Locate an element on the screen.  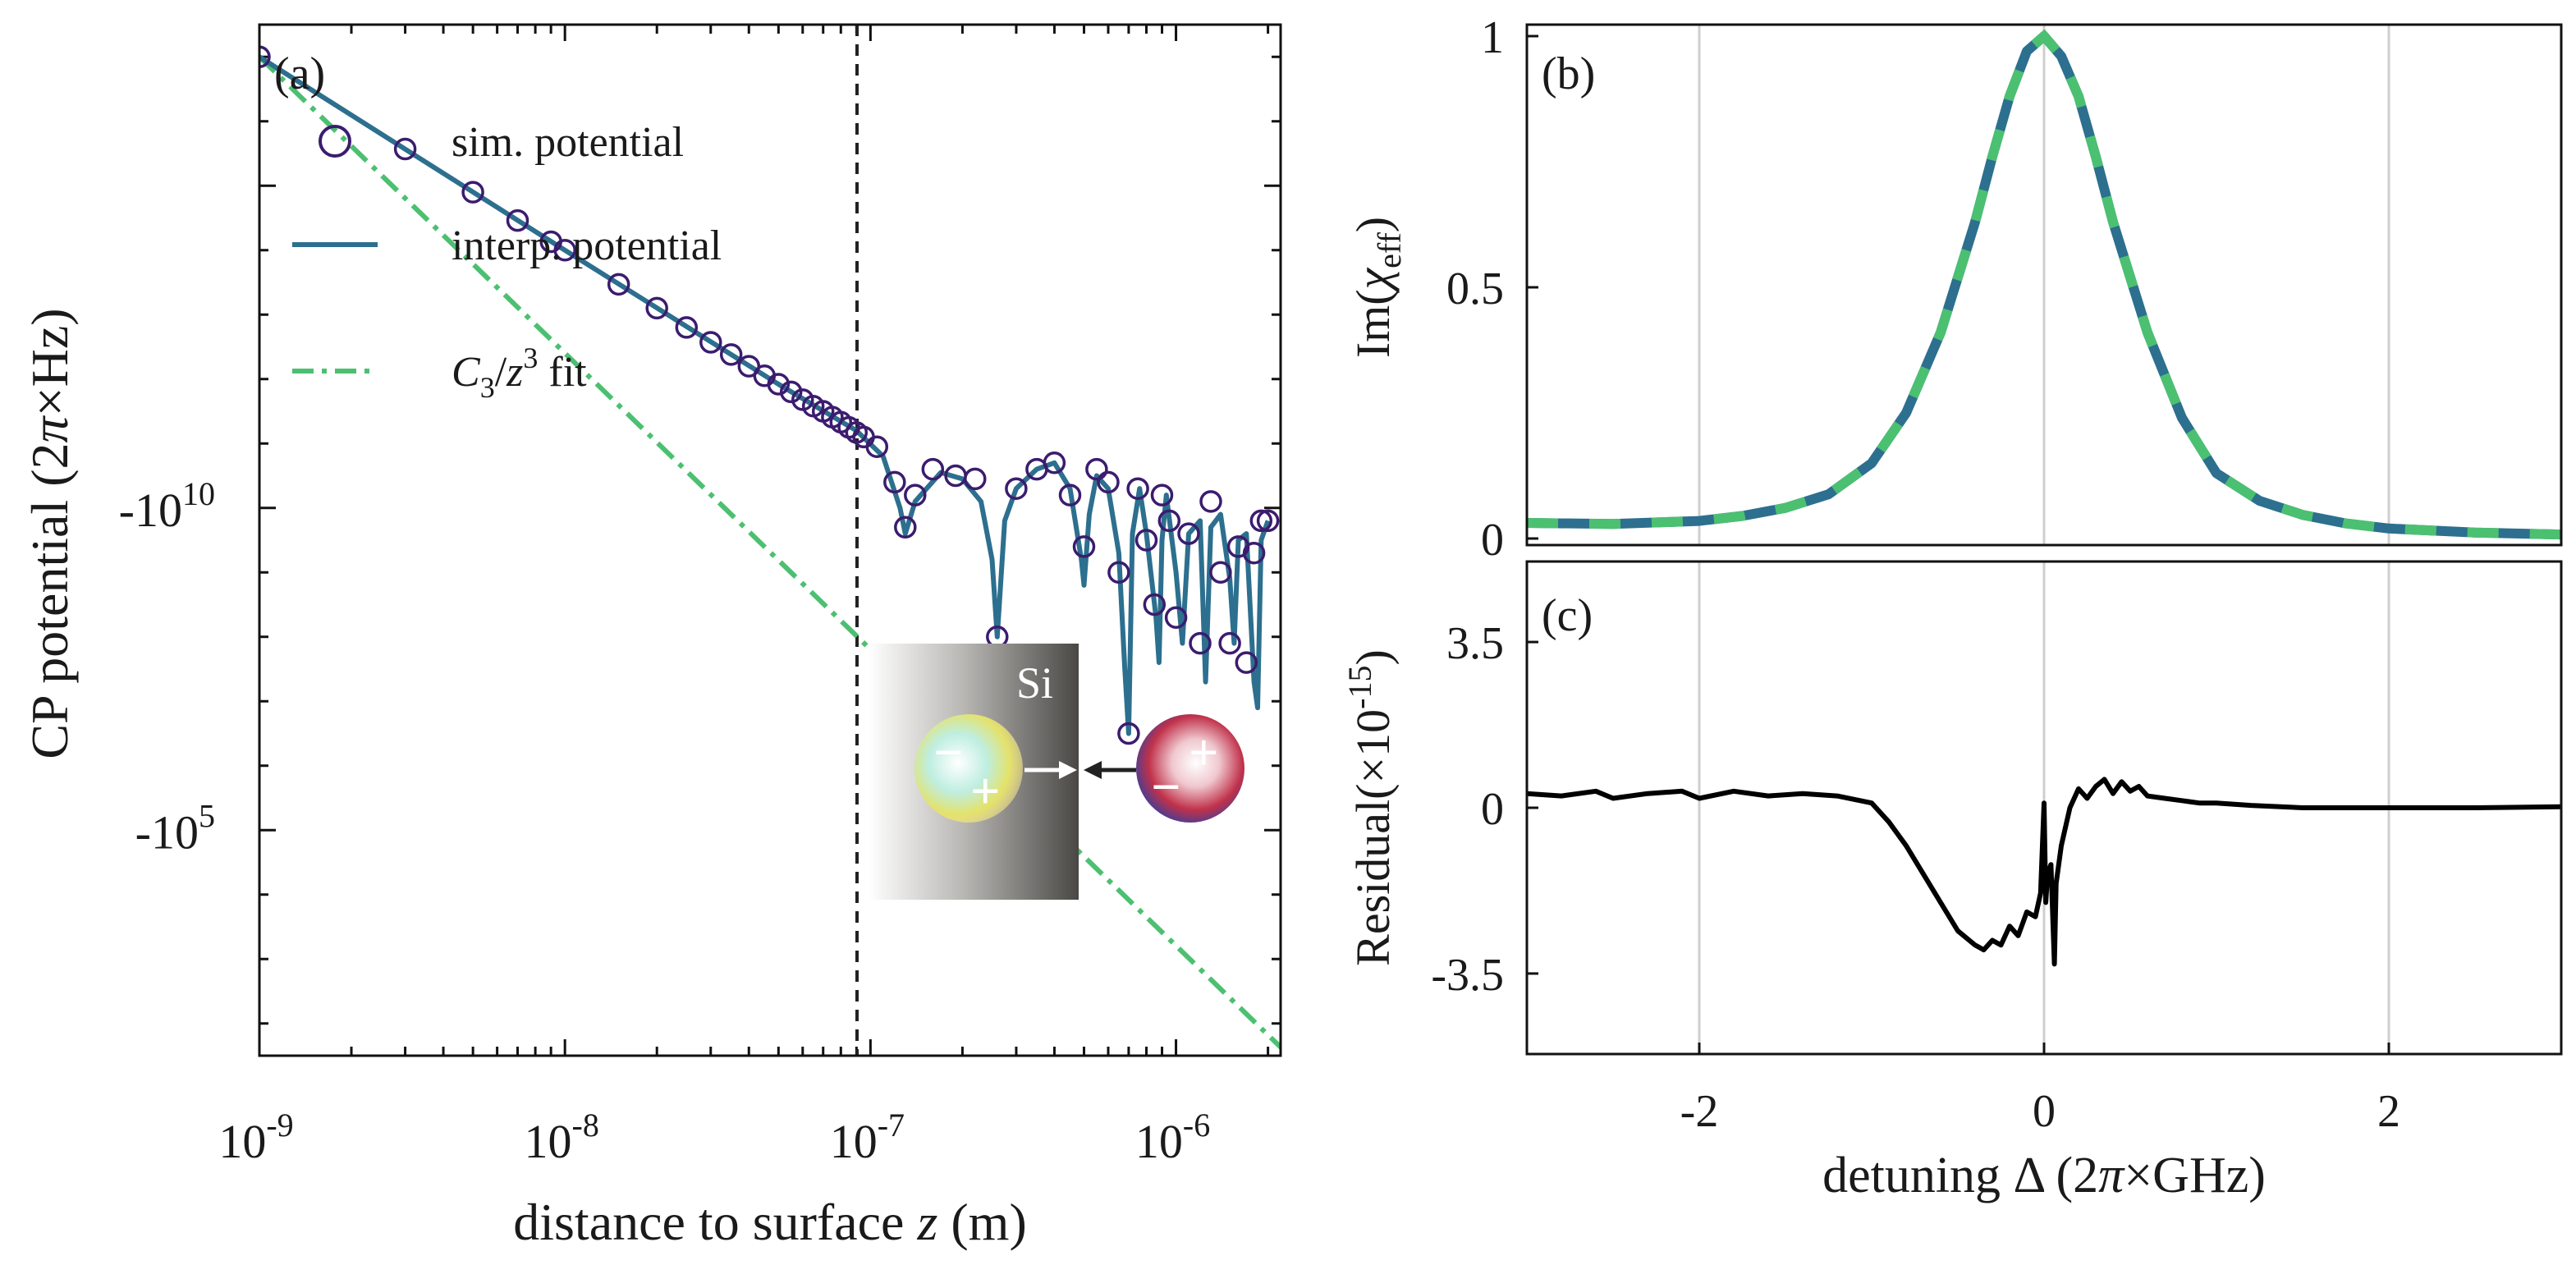
arrow-head-white is located at coordinates (1068, 770).